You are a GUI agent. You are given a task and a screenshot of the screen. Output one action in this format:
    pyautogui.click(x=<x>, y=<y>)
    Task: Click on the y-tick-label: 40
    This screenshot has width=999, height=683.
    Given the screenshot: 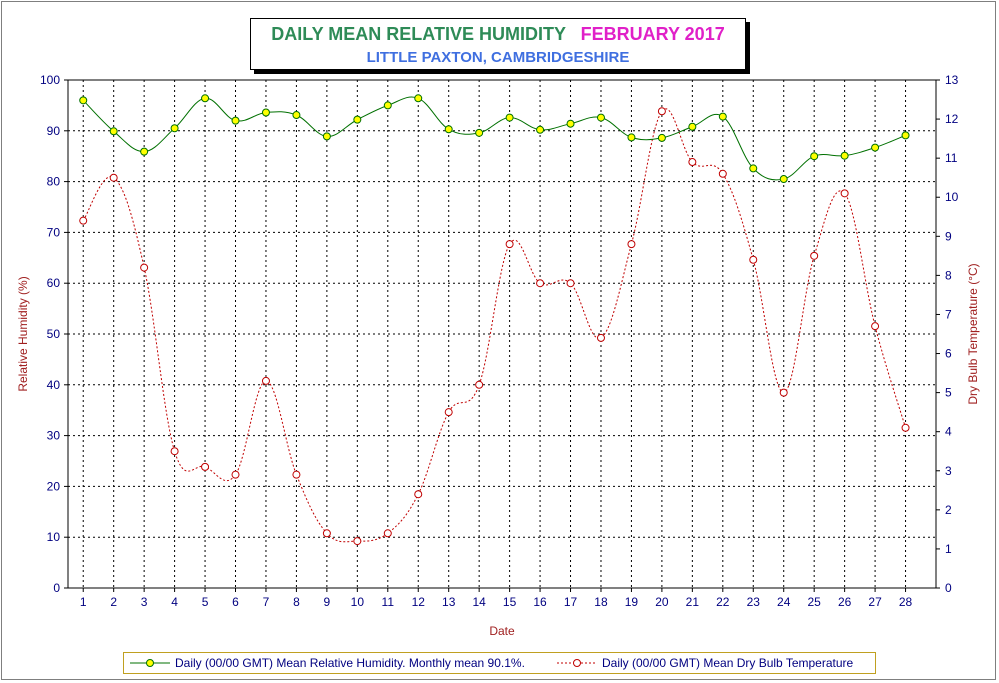 What is the action you would take?
    pyautogui.click(x=54, y=385)
    